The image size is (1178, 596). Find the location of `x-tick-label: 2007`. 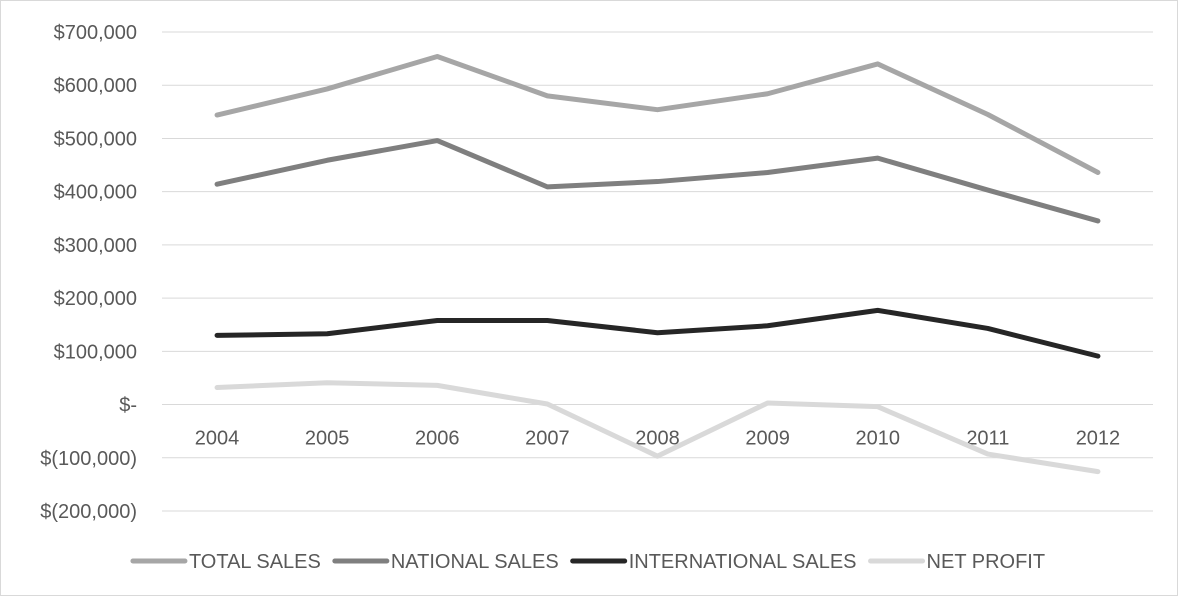

x-tick-label: 2007 is located at coordinates (547, 439).